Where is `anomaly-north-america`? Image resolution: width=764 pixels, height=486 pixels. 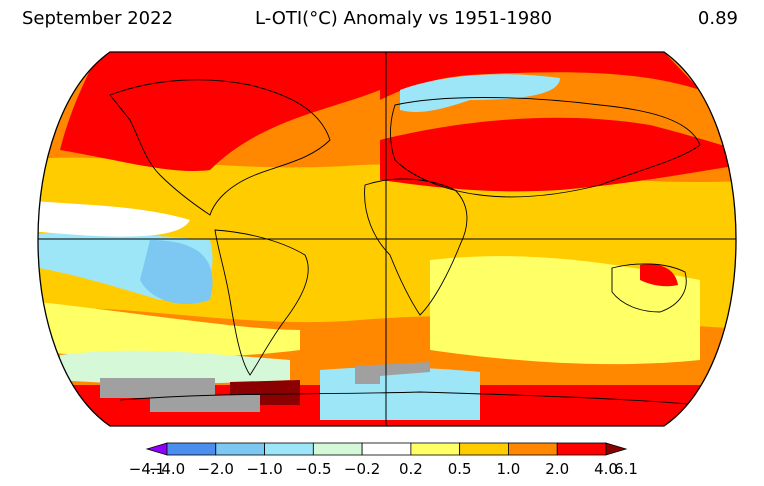
anomaly-north-america is located at coordinates (220, 111).